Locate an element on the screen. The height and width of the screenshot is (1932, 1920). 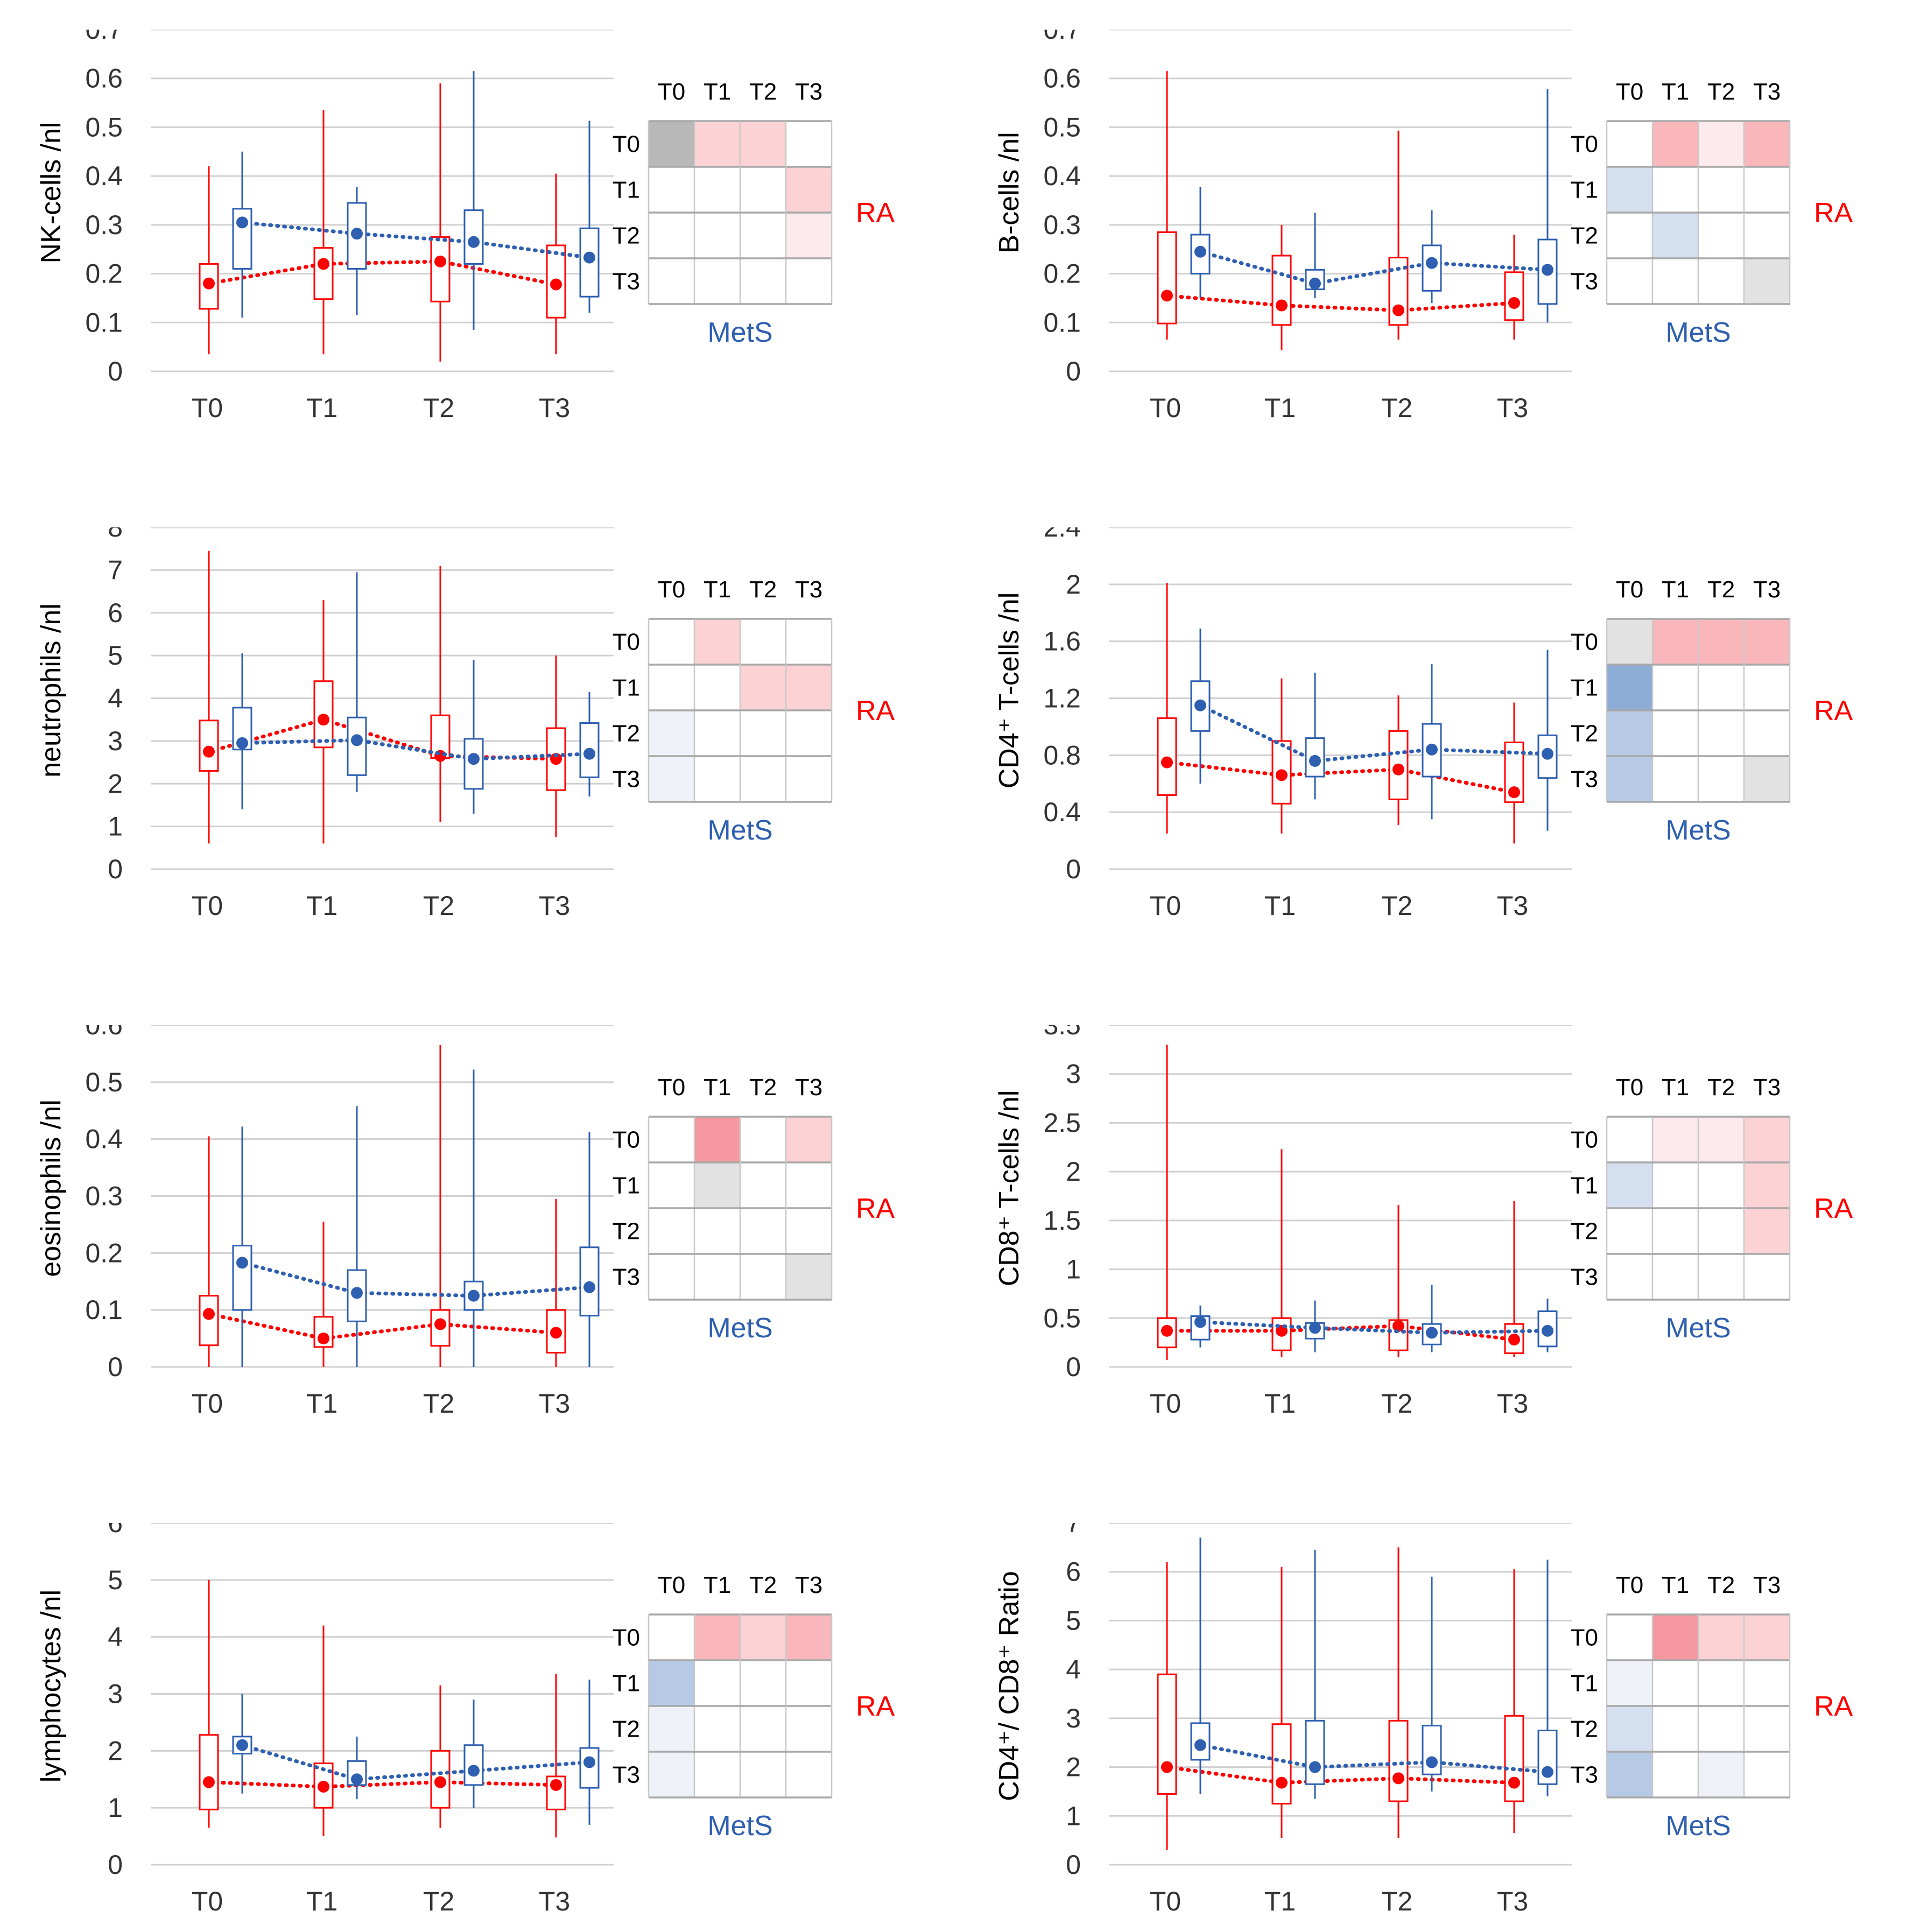
iqr-box-ra is located at coordinates (209, 746).